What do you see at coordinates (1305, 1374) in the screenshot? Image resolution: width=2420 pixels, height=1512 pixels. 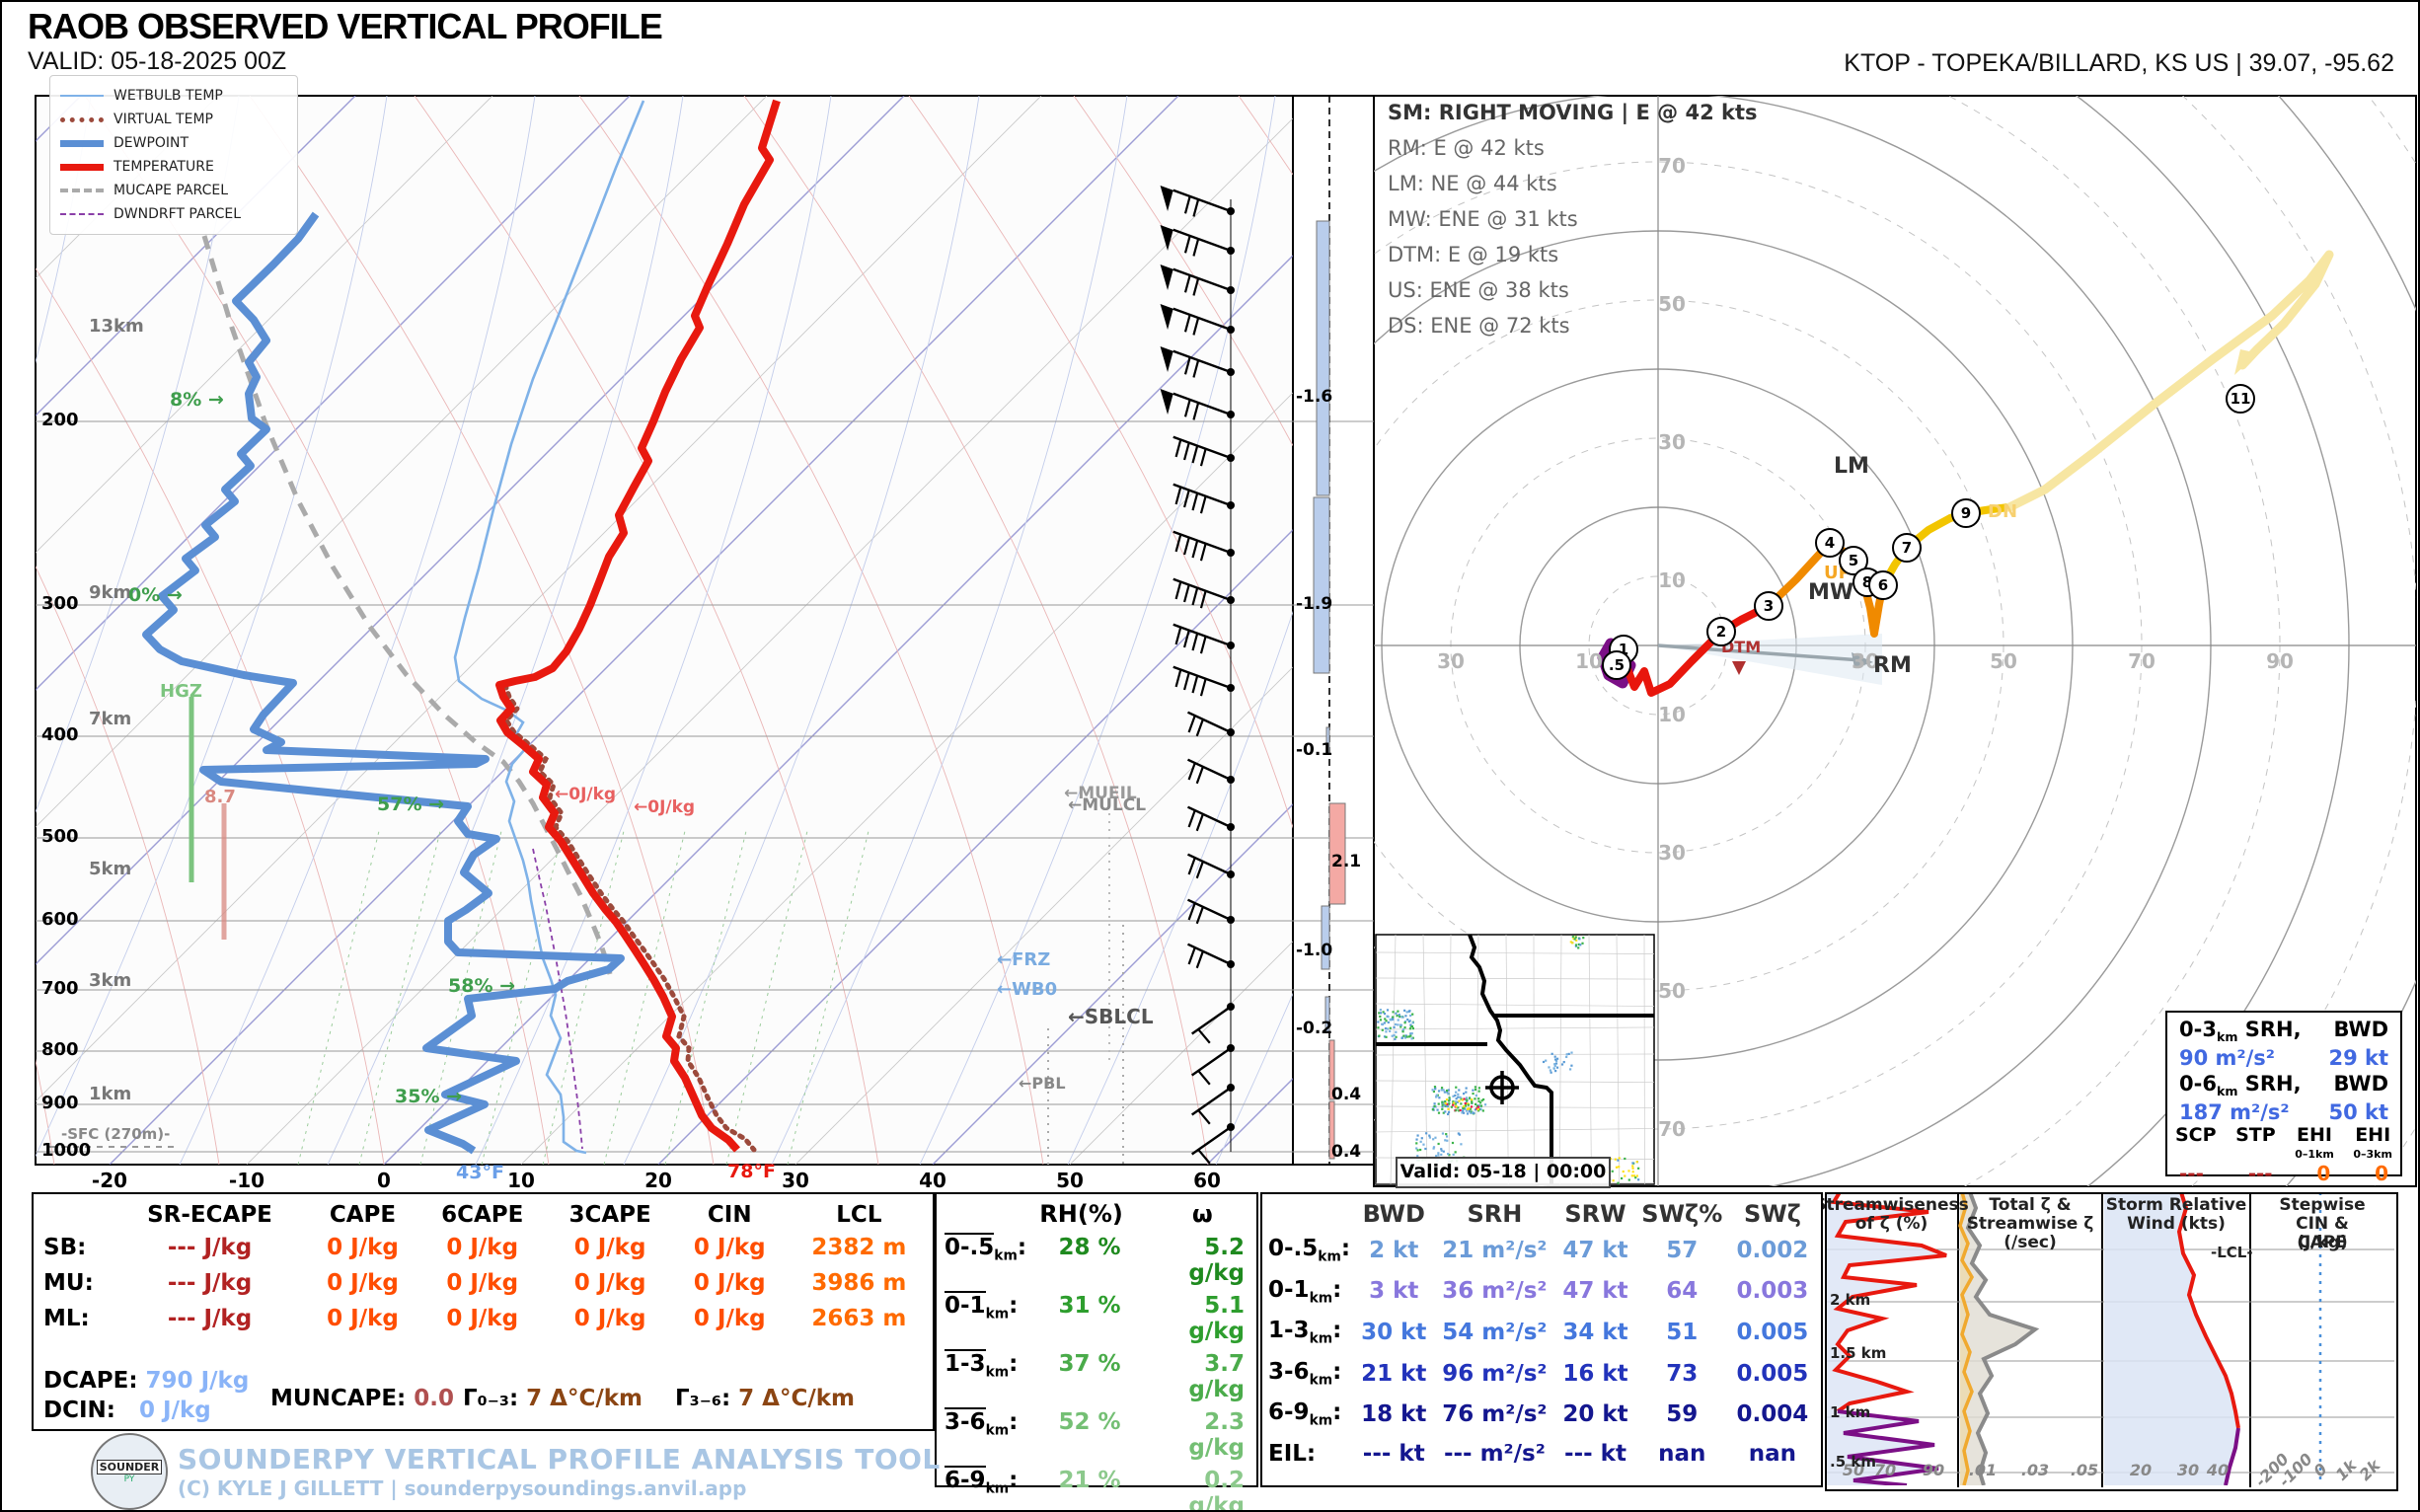 I see `shear-row-label: 3-6km:` at bounding box center [1305, 1374].